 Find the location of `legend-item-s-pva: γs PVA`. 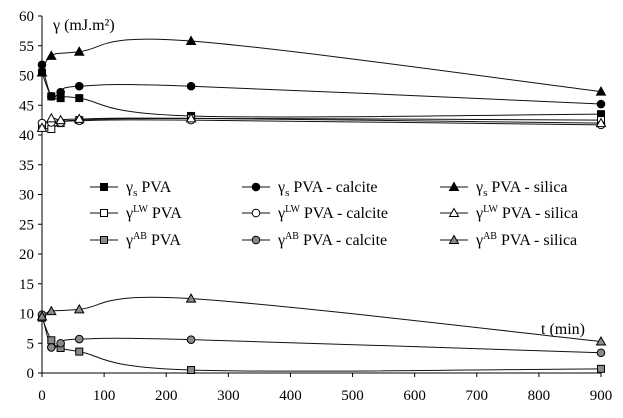

legend-item-s-pva: γs PVA is located at coordinates (131, 189).